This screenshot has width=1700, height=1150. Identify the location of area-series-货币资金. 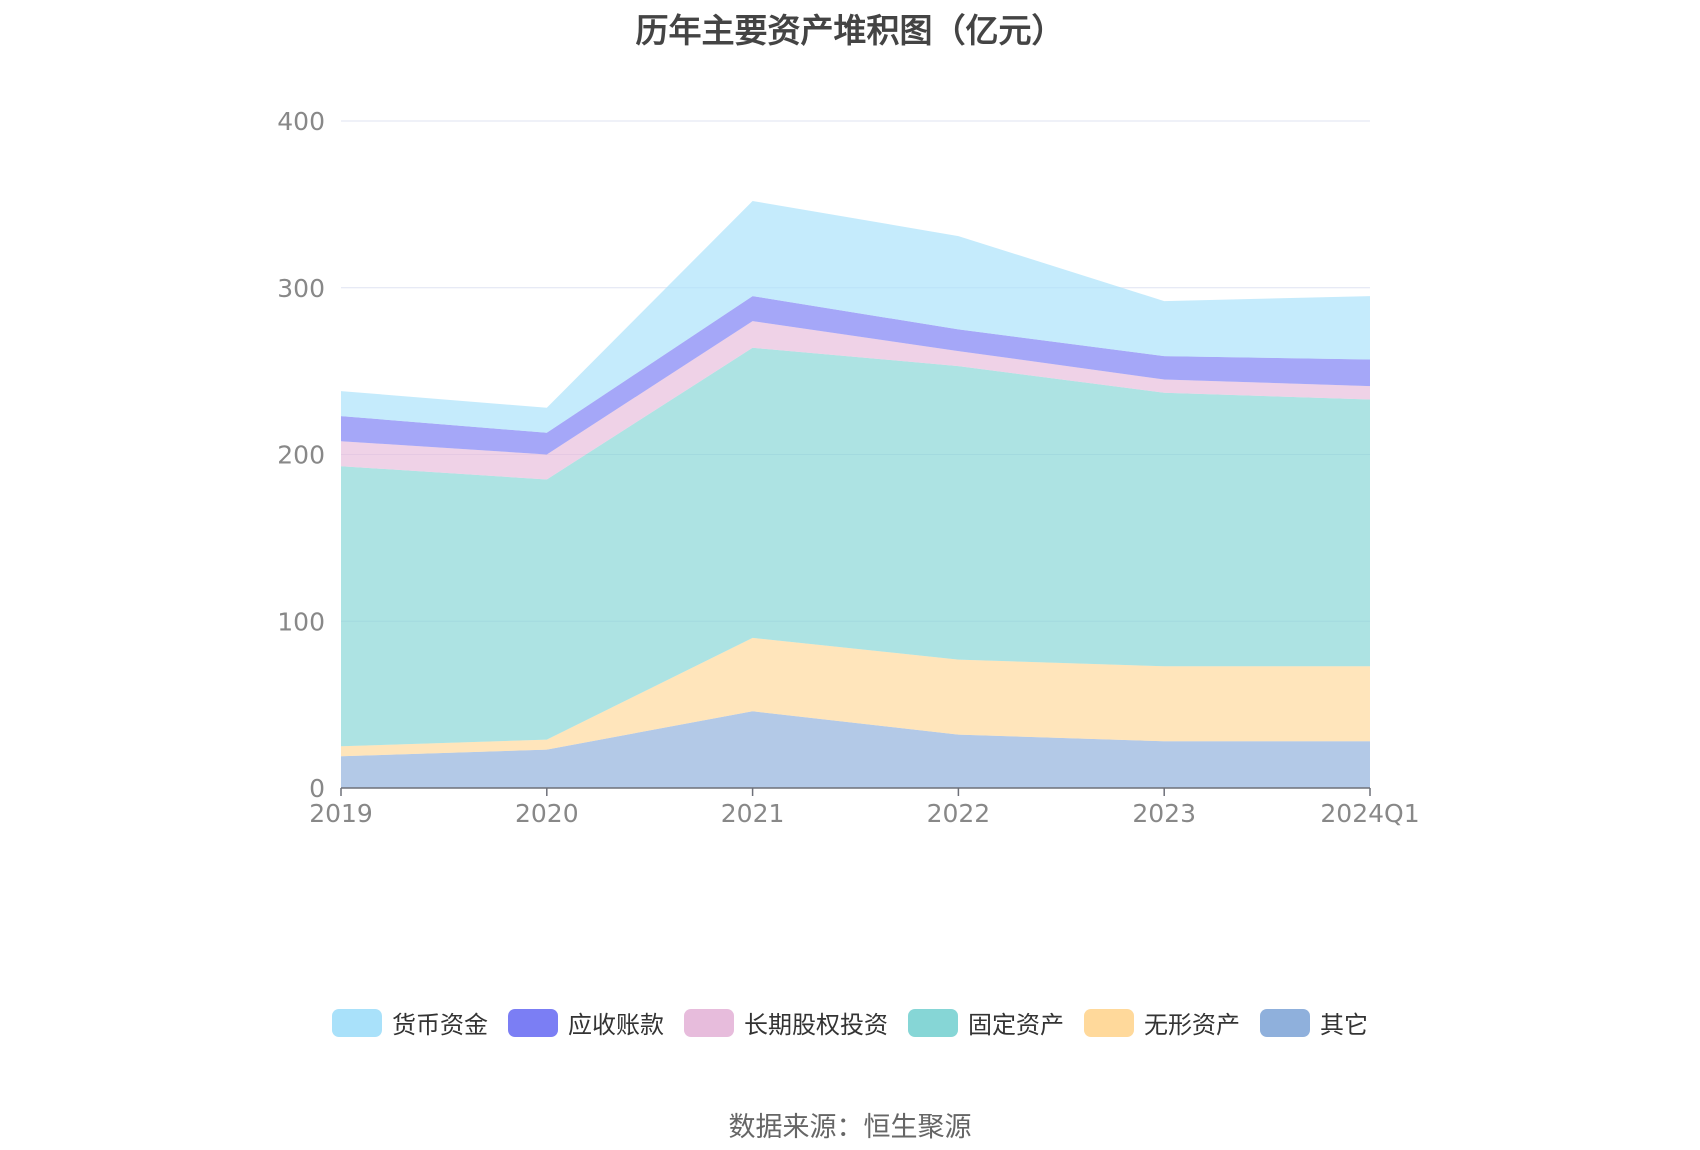
(855, 317).